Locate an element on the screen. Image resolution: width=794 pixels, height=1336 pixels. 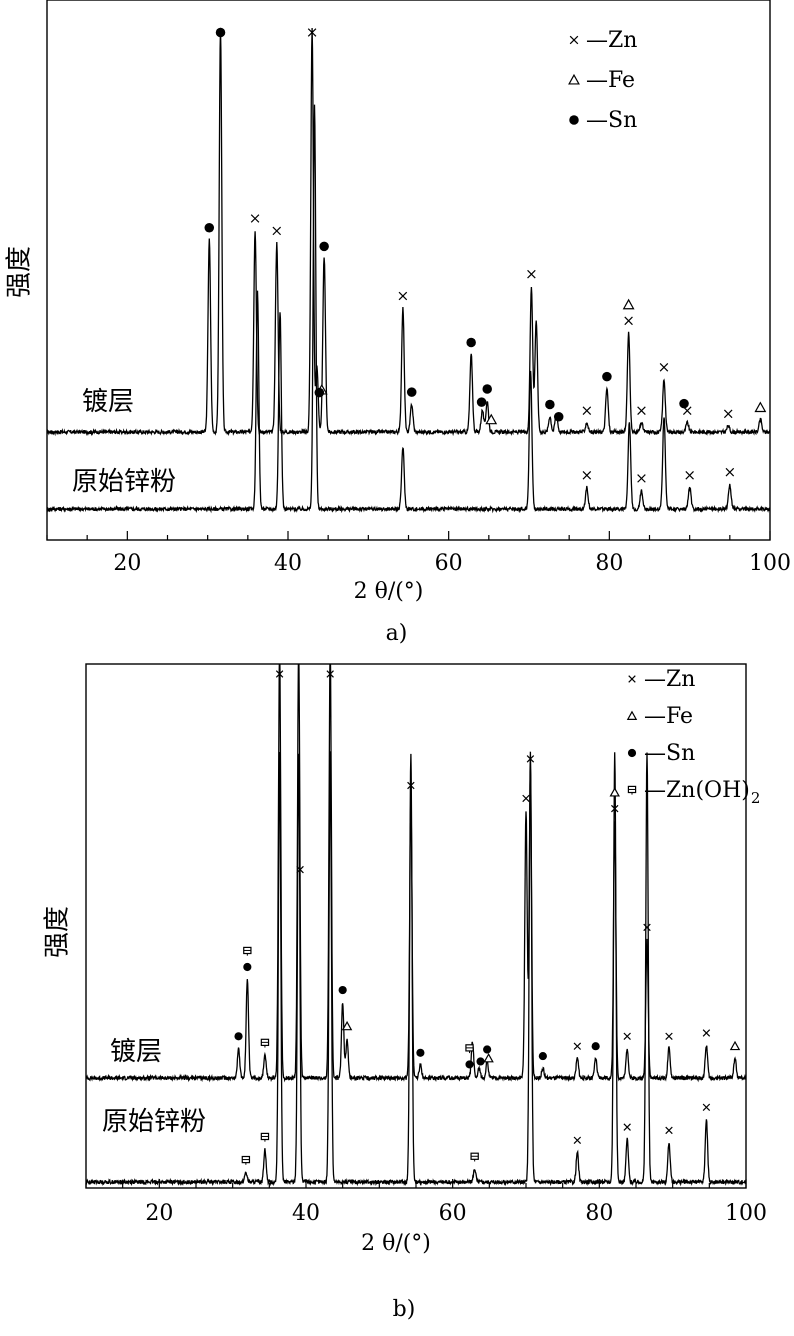
legend-subscript: 2 is located at coordinates (756, 798).